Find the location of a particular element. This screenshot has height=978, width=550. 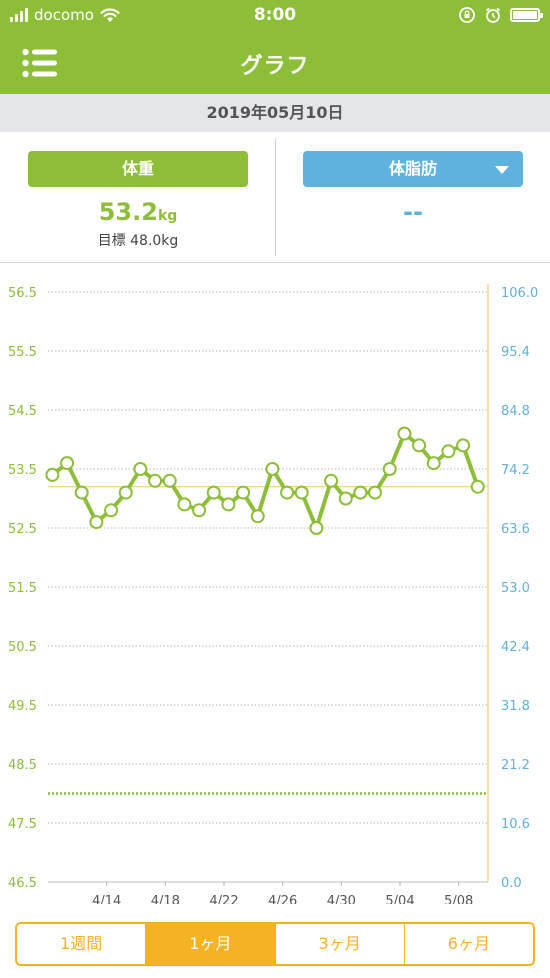

signal-icon is located at coordinates (19, 15).